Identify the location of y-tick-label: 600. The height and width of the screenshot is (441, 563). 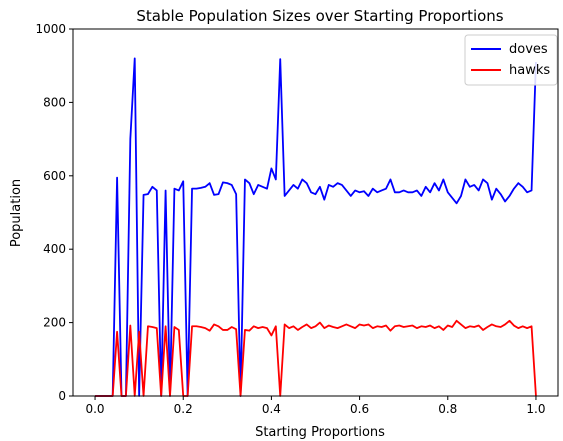
(54, 176).